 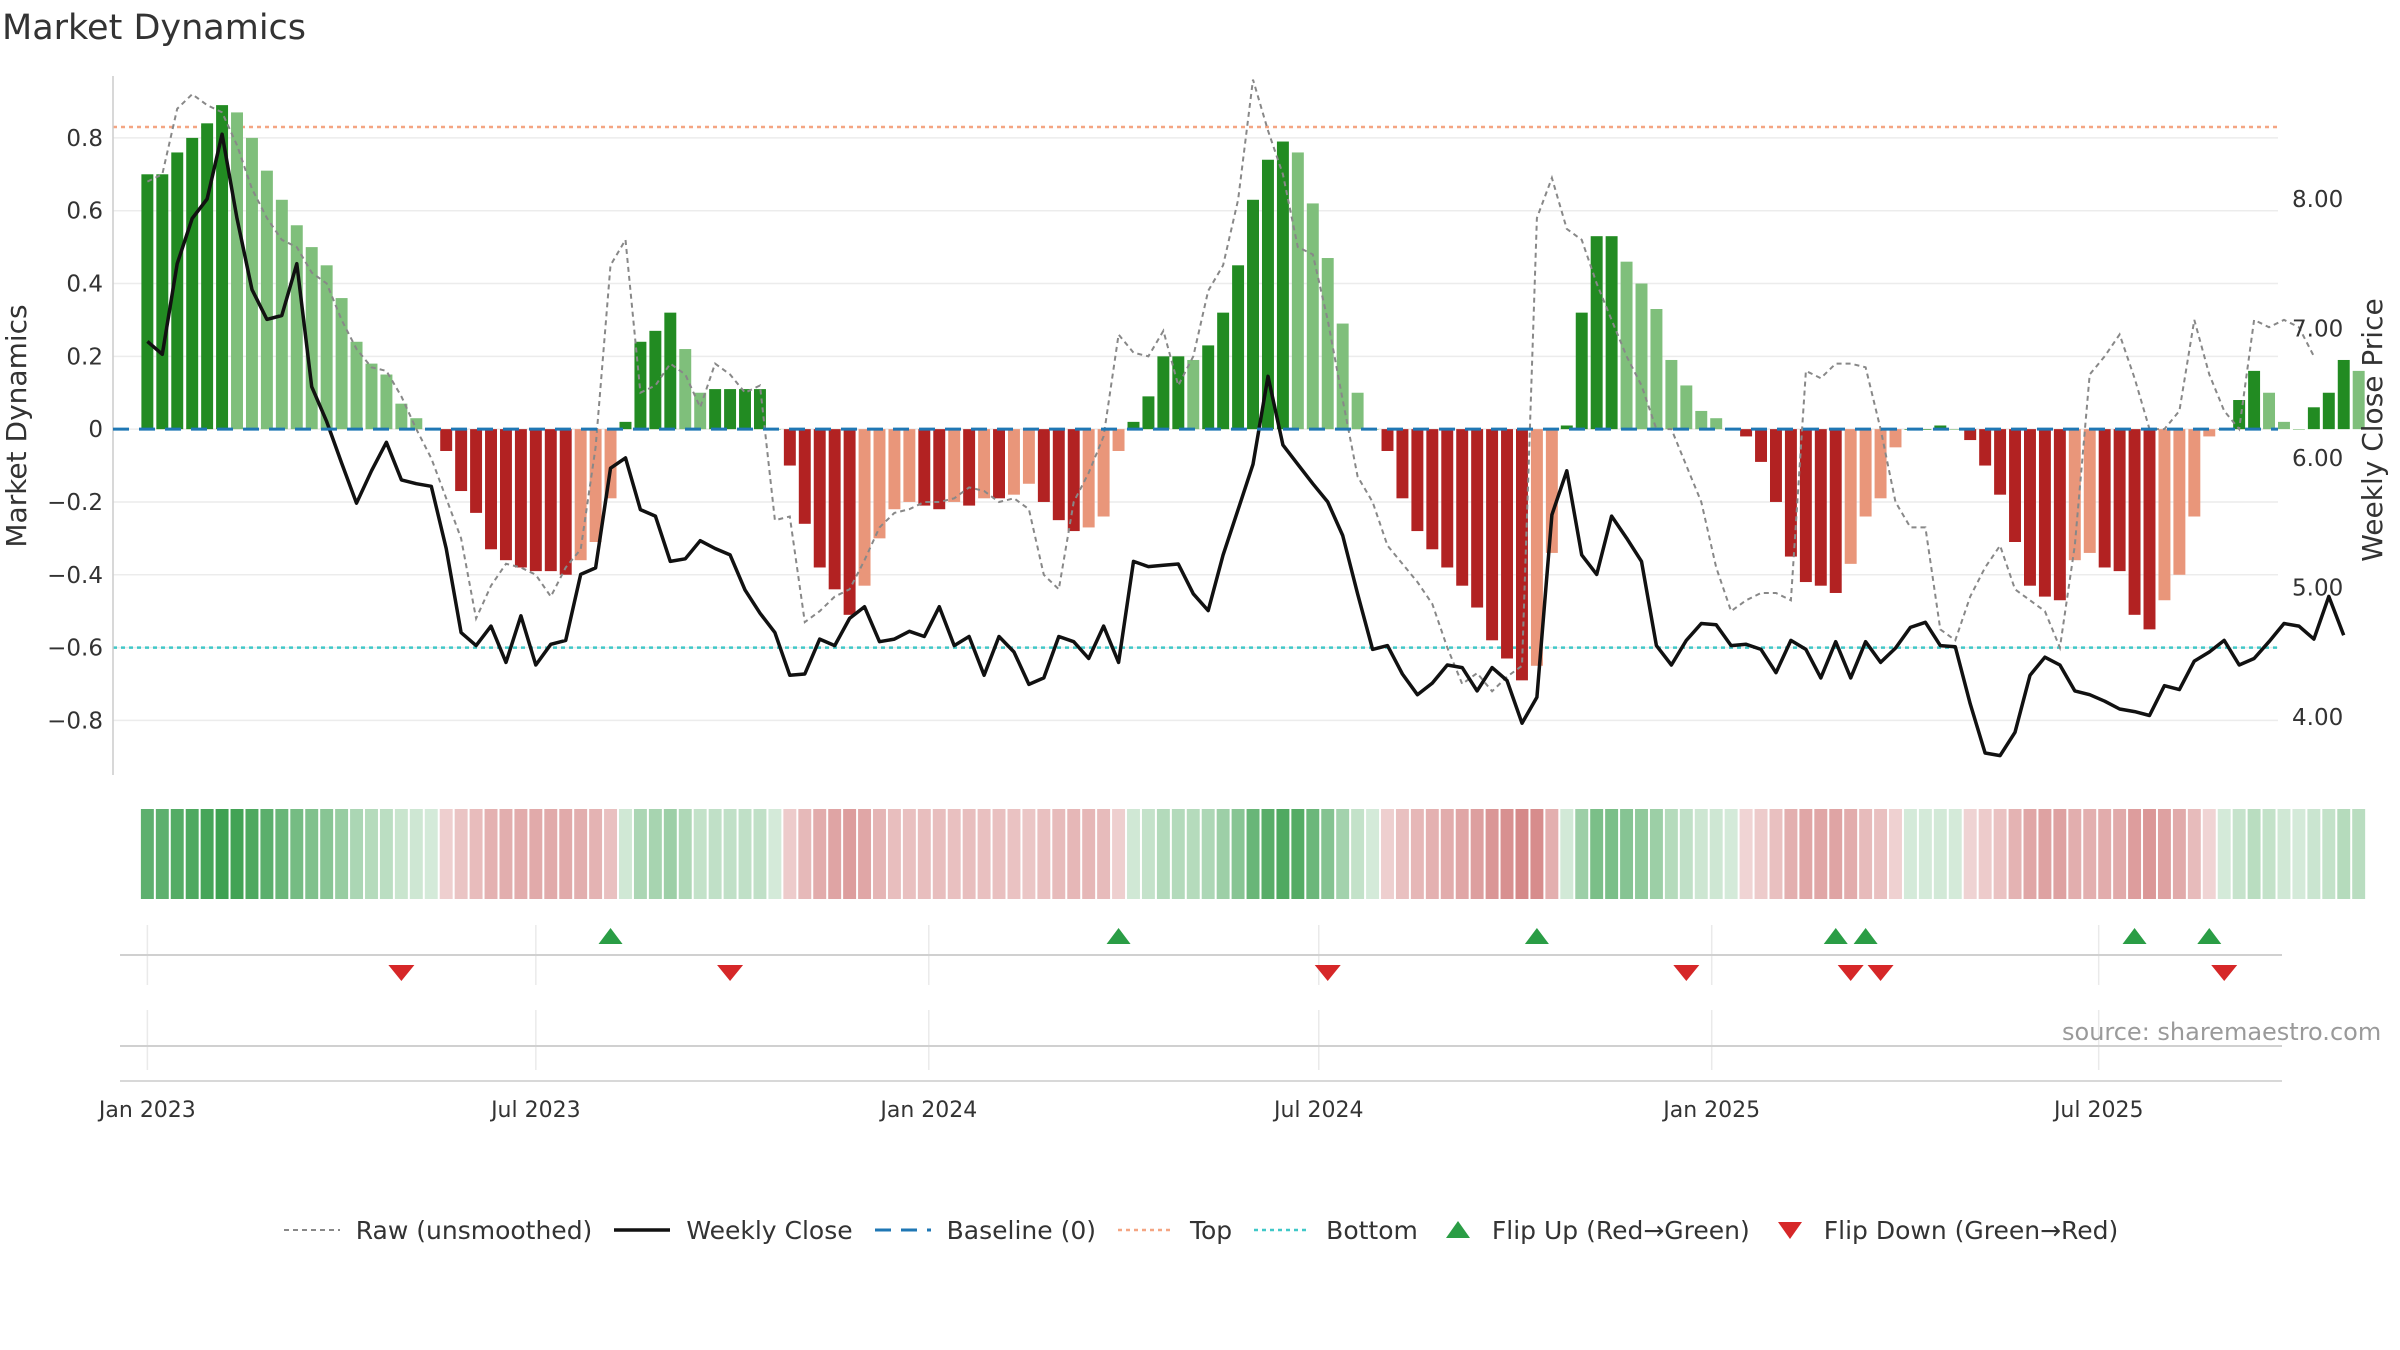 What do you see at coordinates (642, 1230) in the screenshot?
I see `legend-close-swatch` at bounding box center [642, 1230].